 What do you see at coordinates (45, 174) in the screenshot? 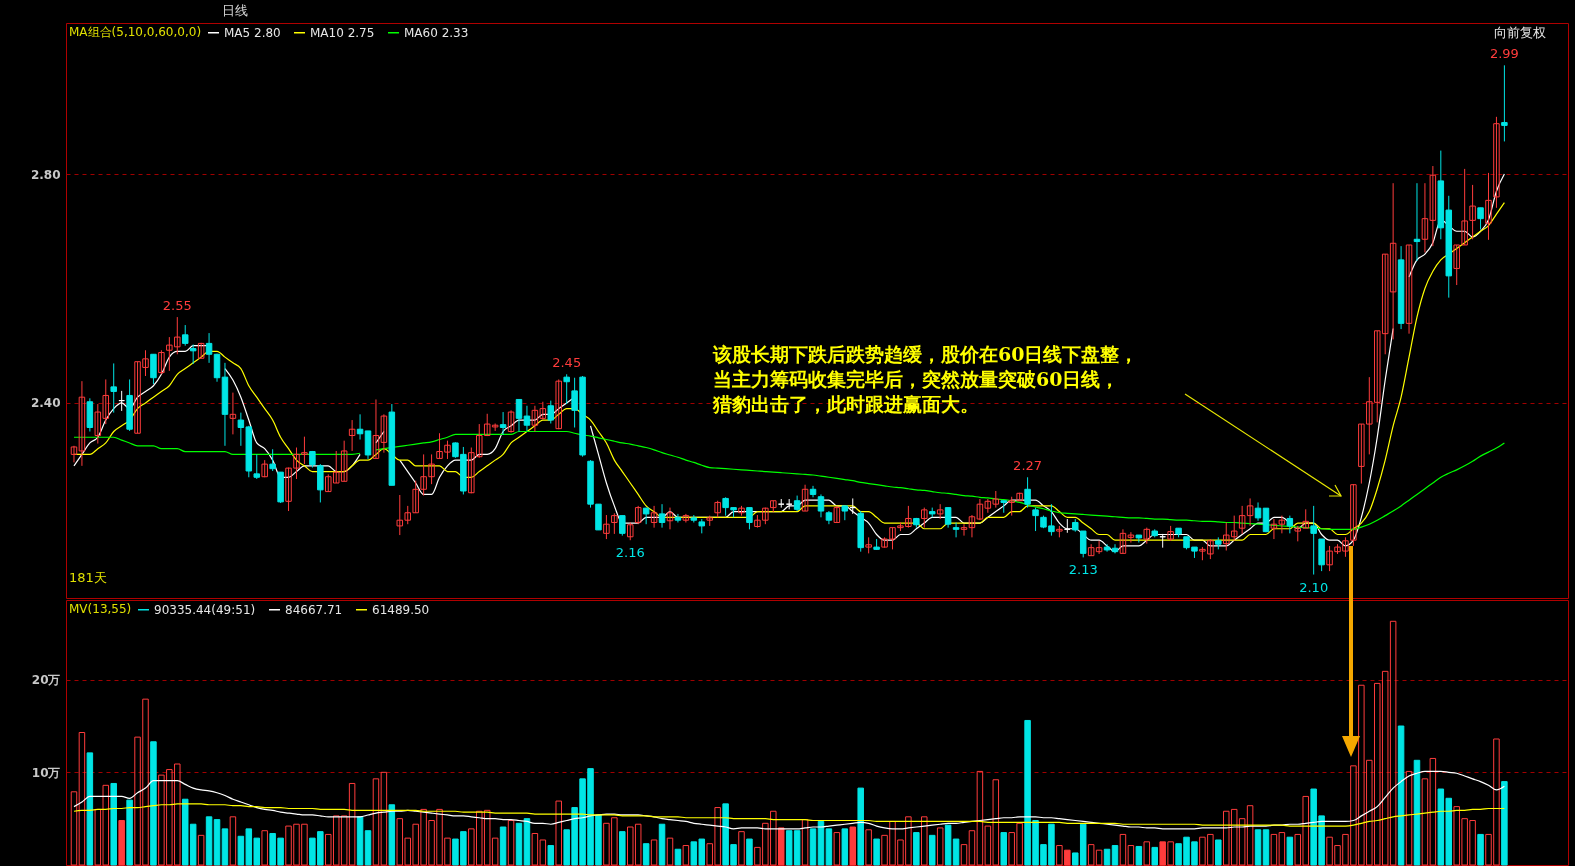
I see `y-tick-label: 2.80` at bounding box center [45, 174].